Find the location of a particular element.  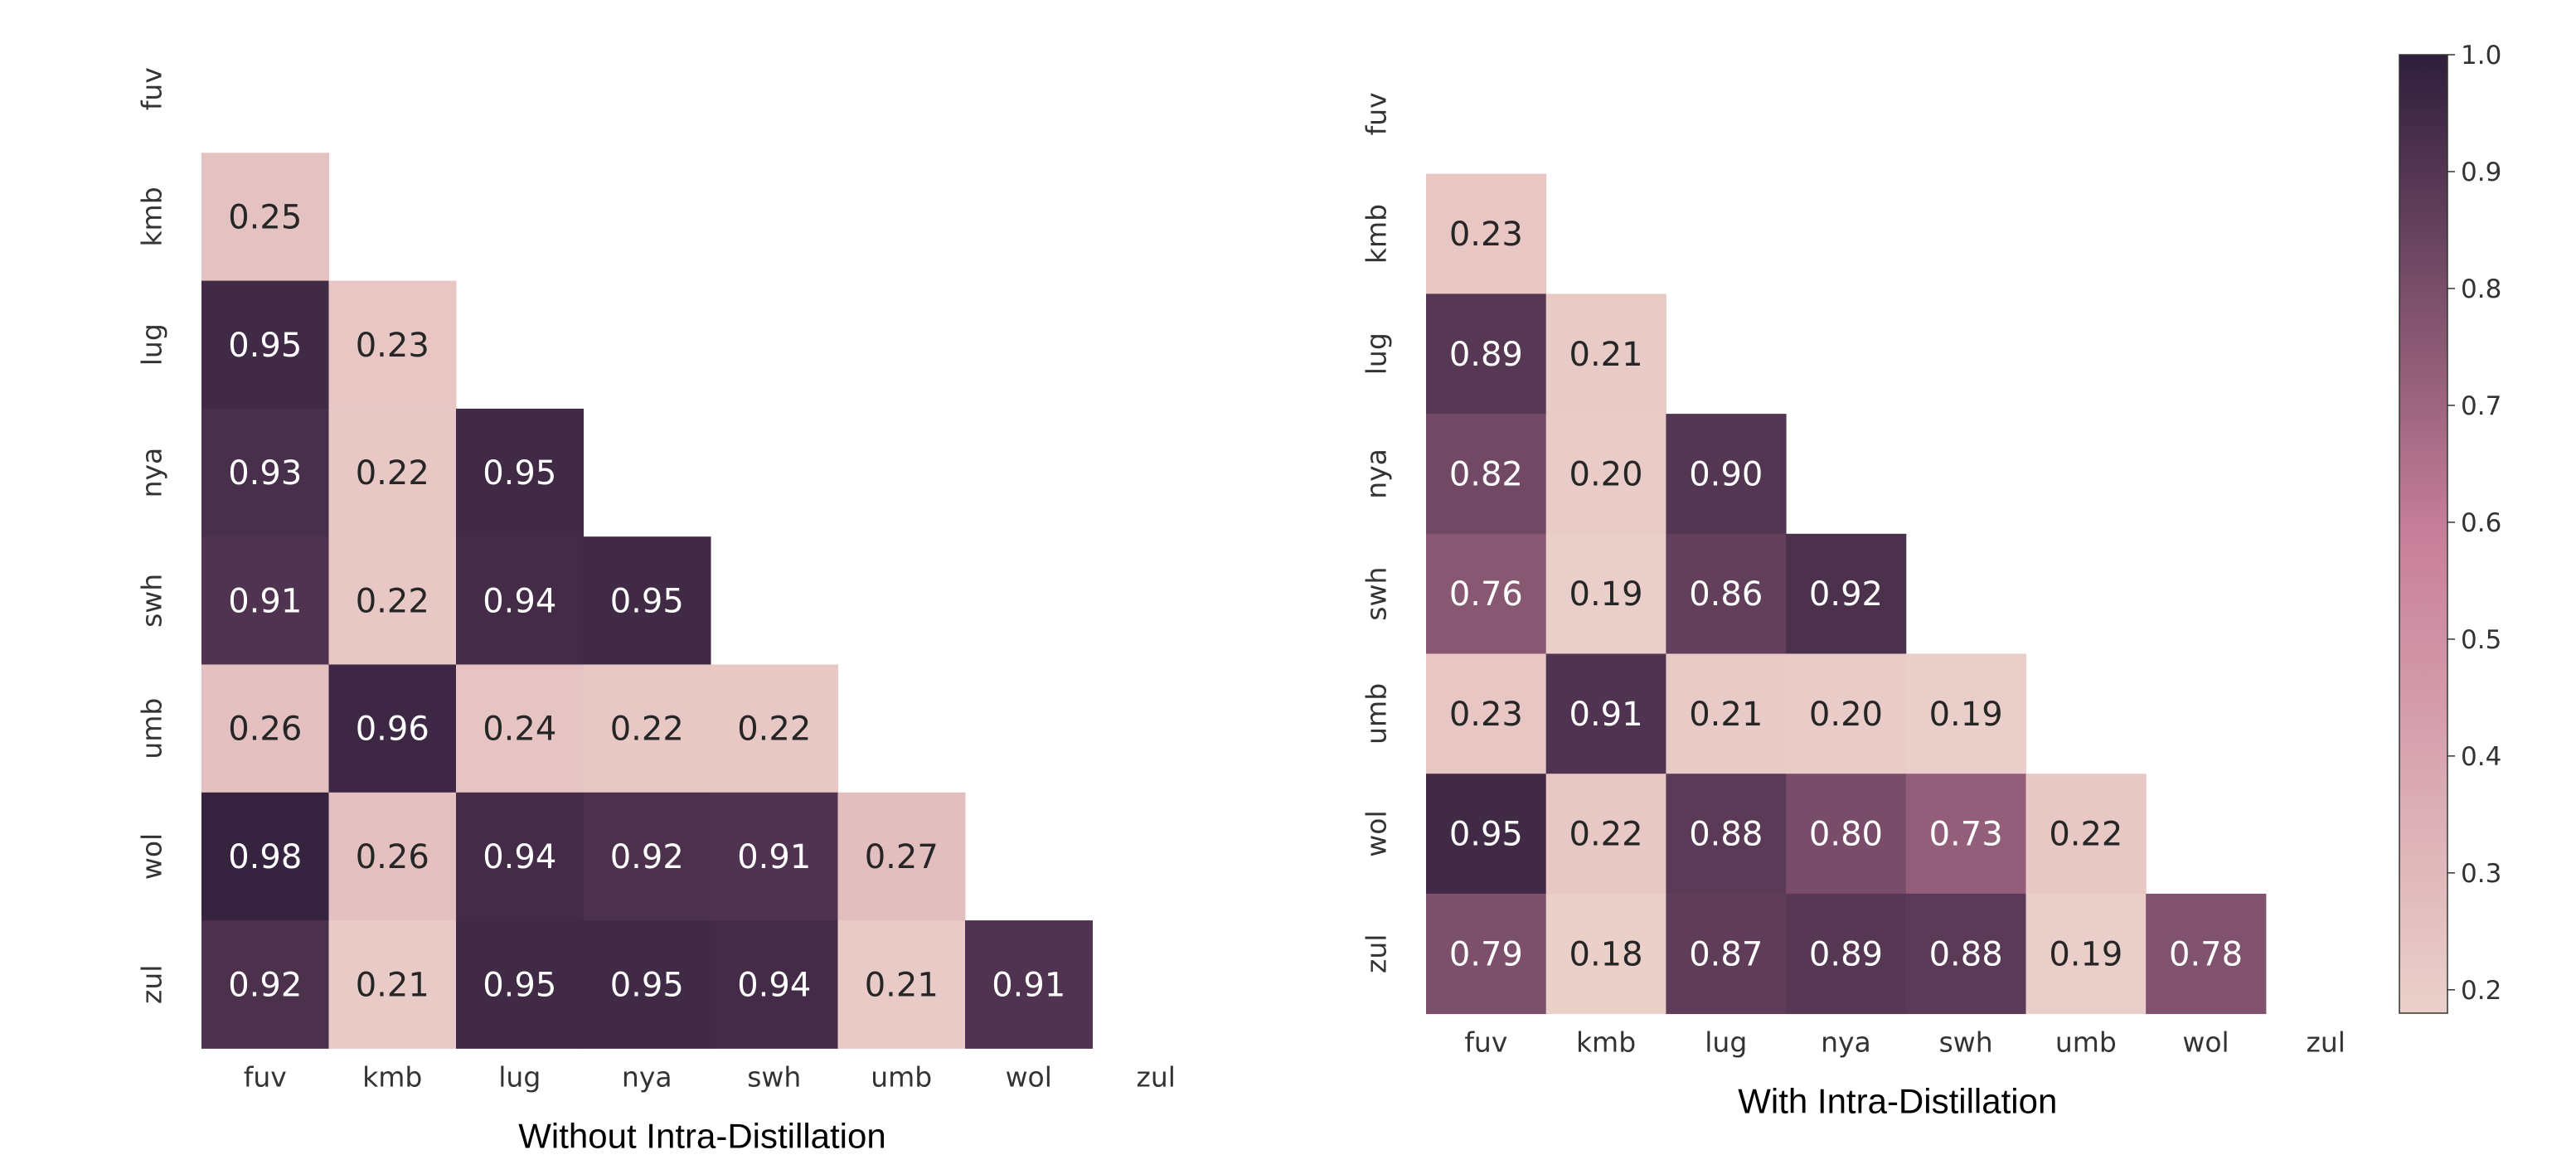

colorbar-tick-label: 0.5 is located at coordinates (2481, 640).